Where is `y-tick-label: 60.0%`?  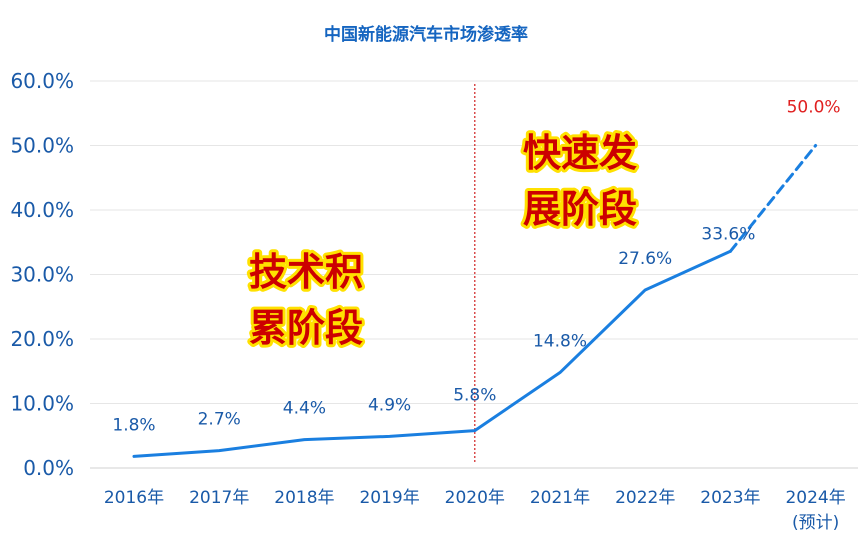
y-tick-label: 60.0% is located at coordinates (42, 81).